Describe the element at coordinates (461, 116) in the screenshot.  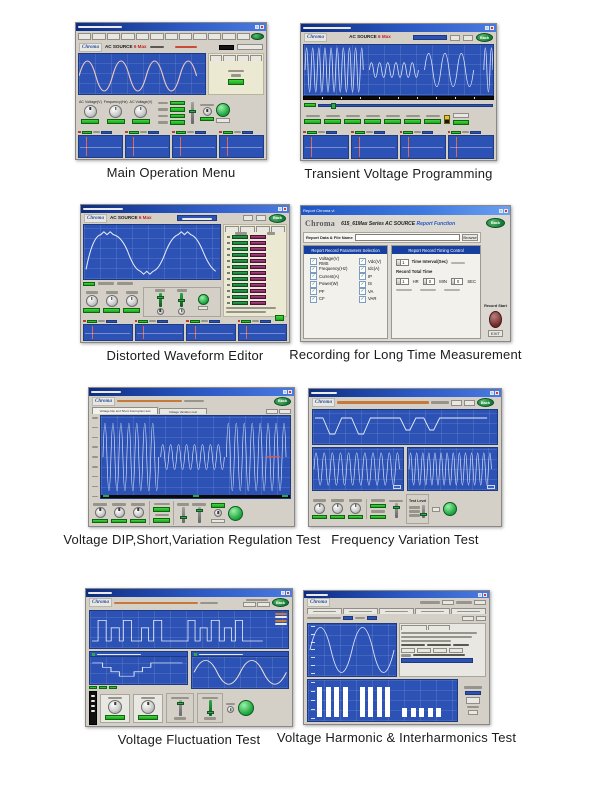
I see `mode-button` at that location.